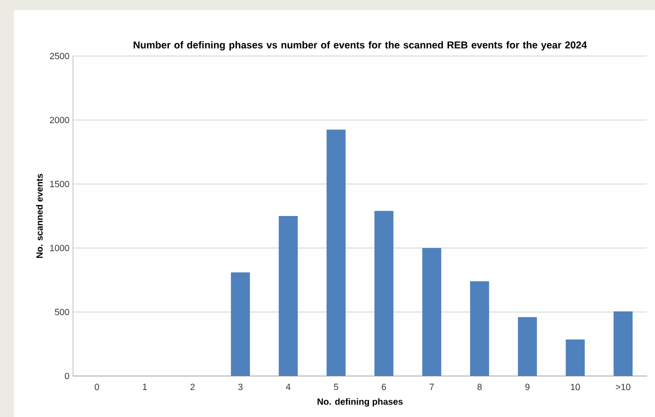 Image resolution: width=655 pixels, height=417 pixels. Describe the element at coordinates (432, 387) in the screenshot. I see `x-tick-label: 7` at that location.